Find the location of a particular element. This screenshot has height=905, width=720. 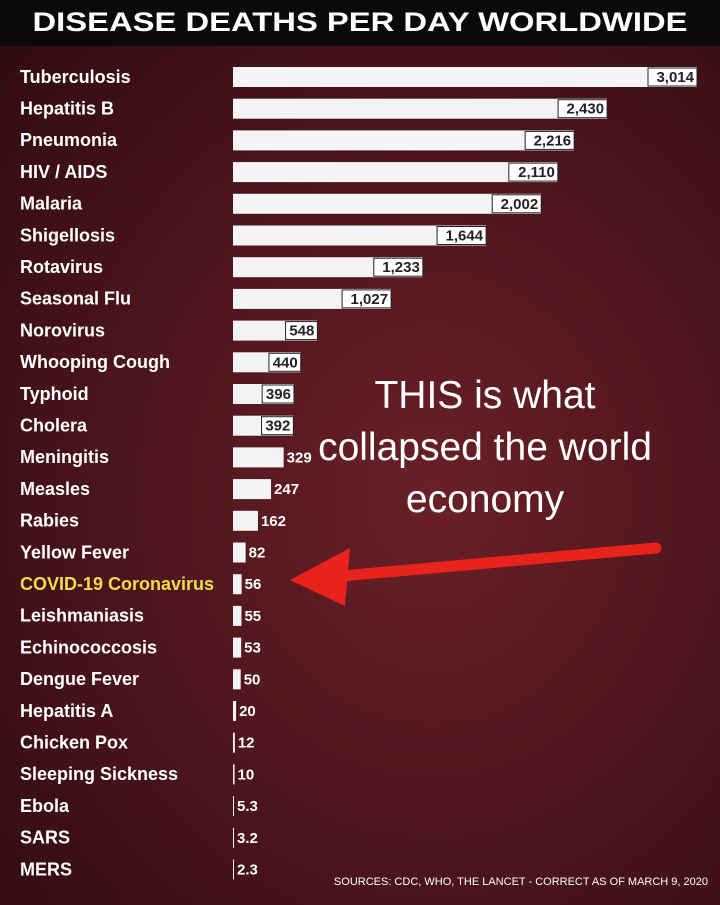

value-label: 2,430 is located at coordinates (586, 109).